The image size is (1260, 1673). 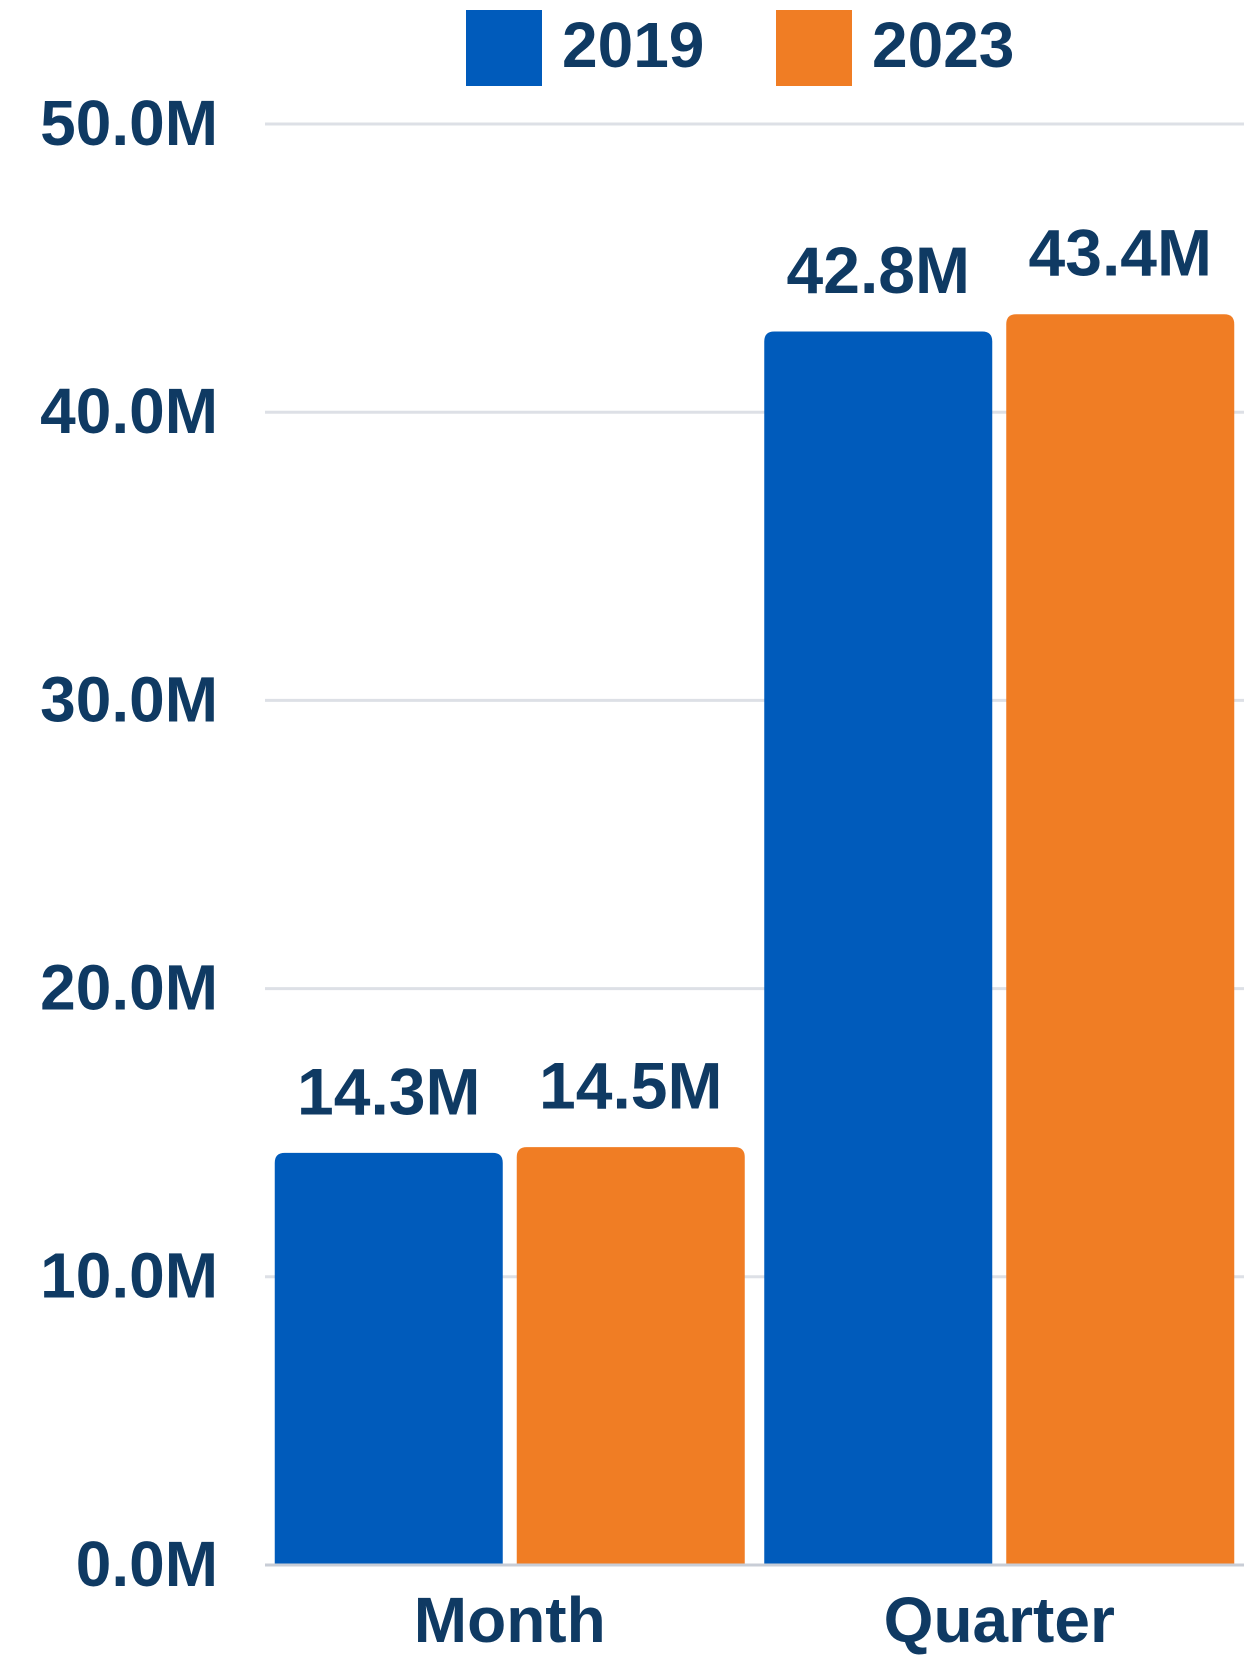 I want to click on legend-label: 2023, so click(x=943, y=45).